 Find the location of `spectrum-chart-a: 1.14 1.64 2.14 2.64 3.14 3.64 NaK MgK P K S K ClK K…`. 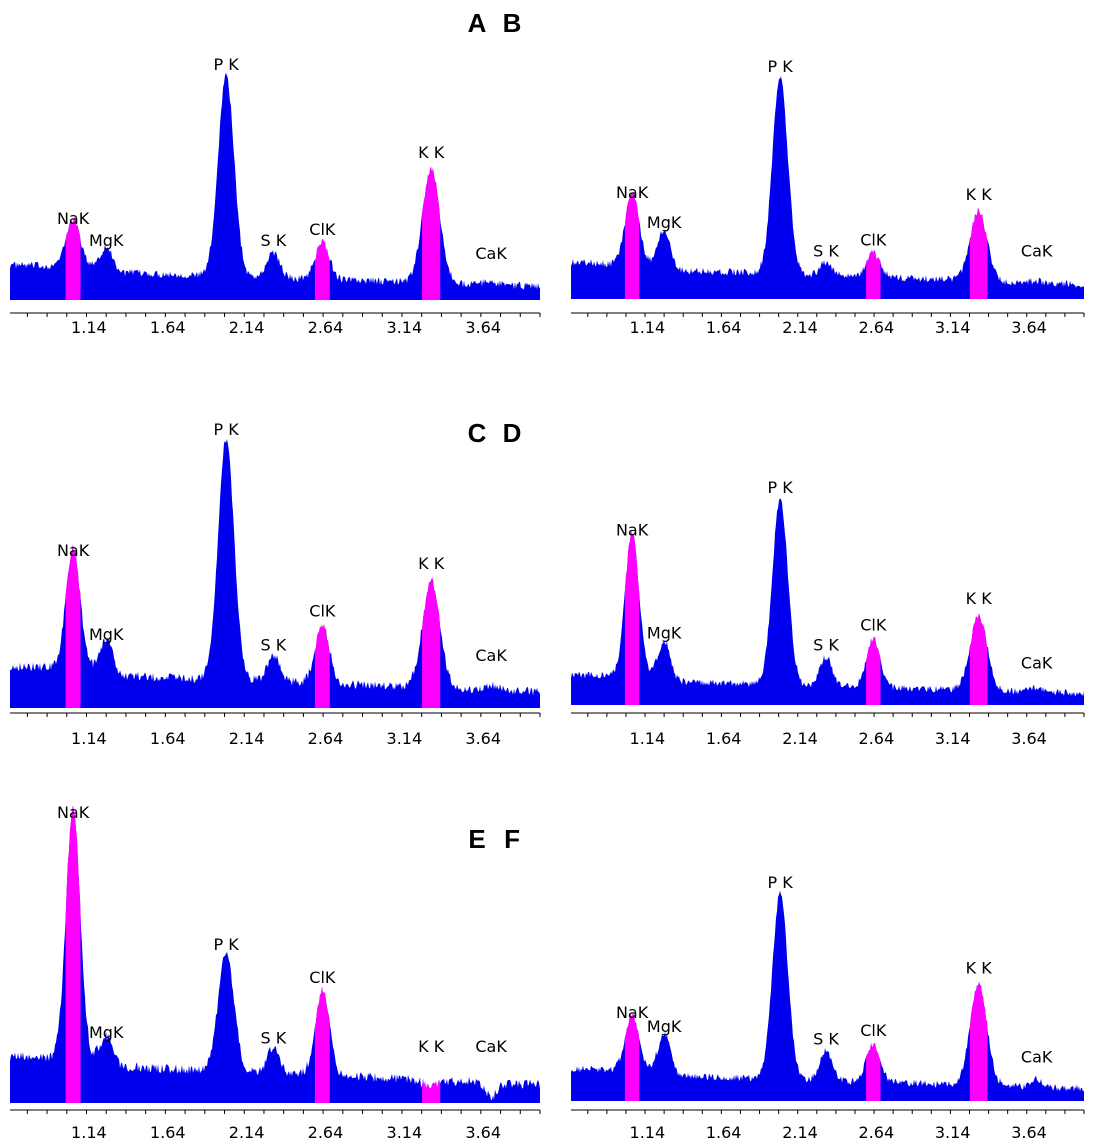

spectrum-chart-a: 1.14 1.64 2.14 2.64 3.14 3.64 NaK MgK P K S K ClK K… is located at coordinates (275, 172).